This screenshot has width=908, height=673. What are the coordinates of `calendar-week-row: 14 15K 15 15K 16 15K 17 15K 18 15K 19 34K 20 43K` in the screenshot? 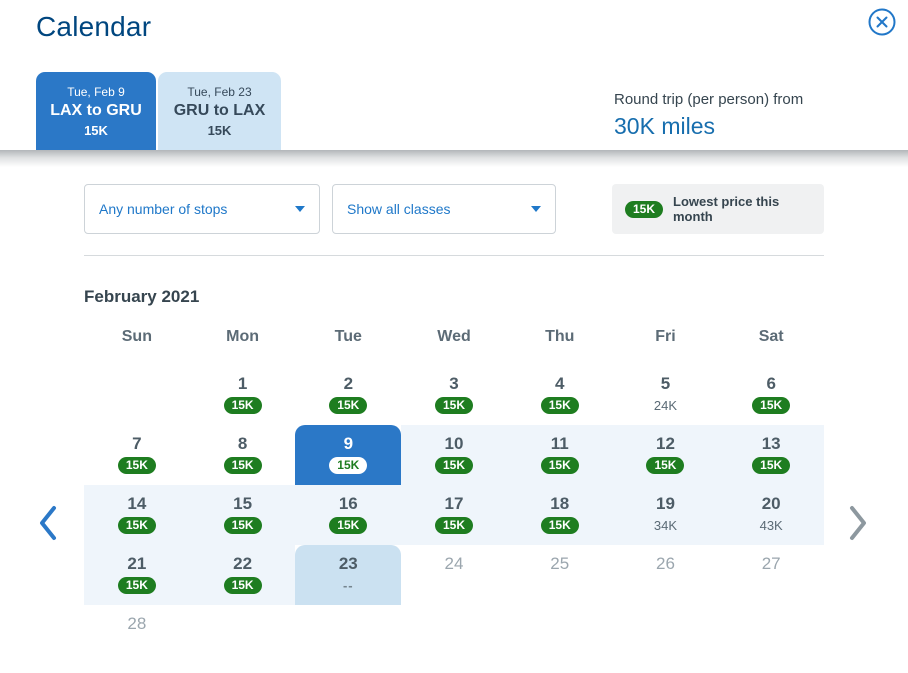 It's located at (454, 515).